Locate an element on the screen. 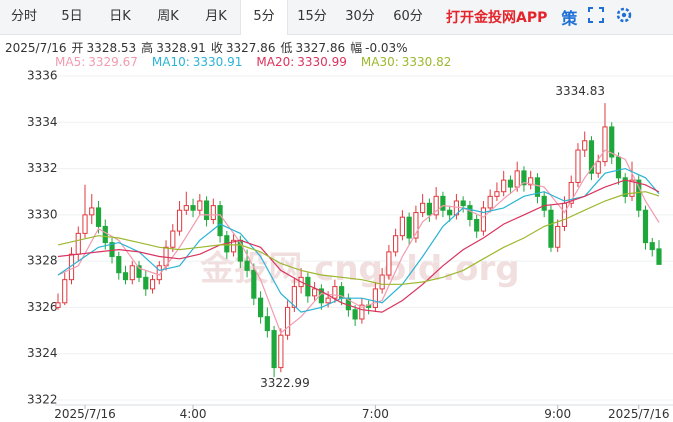  legend-value: 3330.99 is located at coordinates (322, 62).